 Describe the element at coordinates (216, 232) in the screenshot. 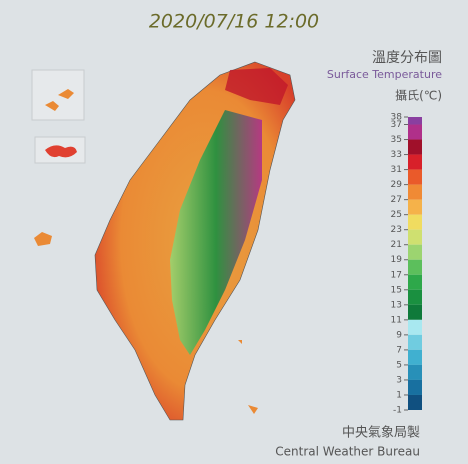

I see `mountains` at that location.